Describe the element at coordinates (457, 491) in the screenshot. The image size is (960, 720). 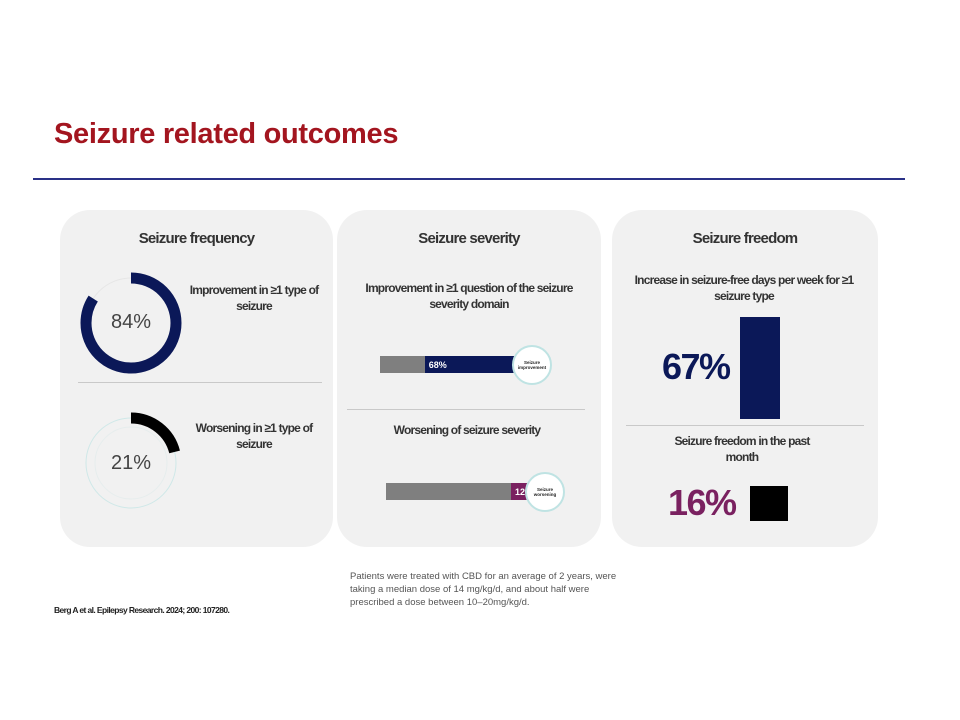
I see `worsening-bar-track` at that location.